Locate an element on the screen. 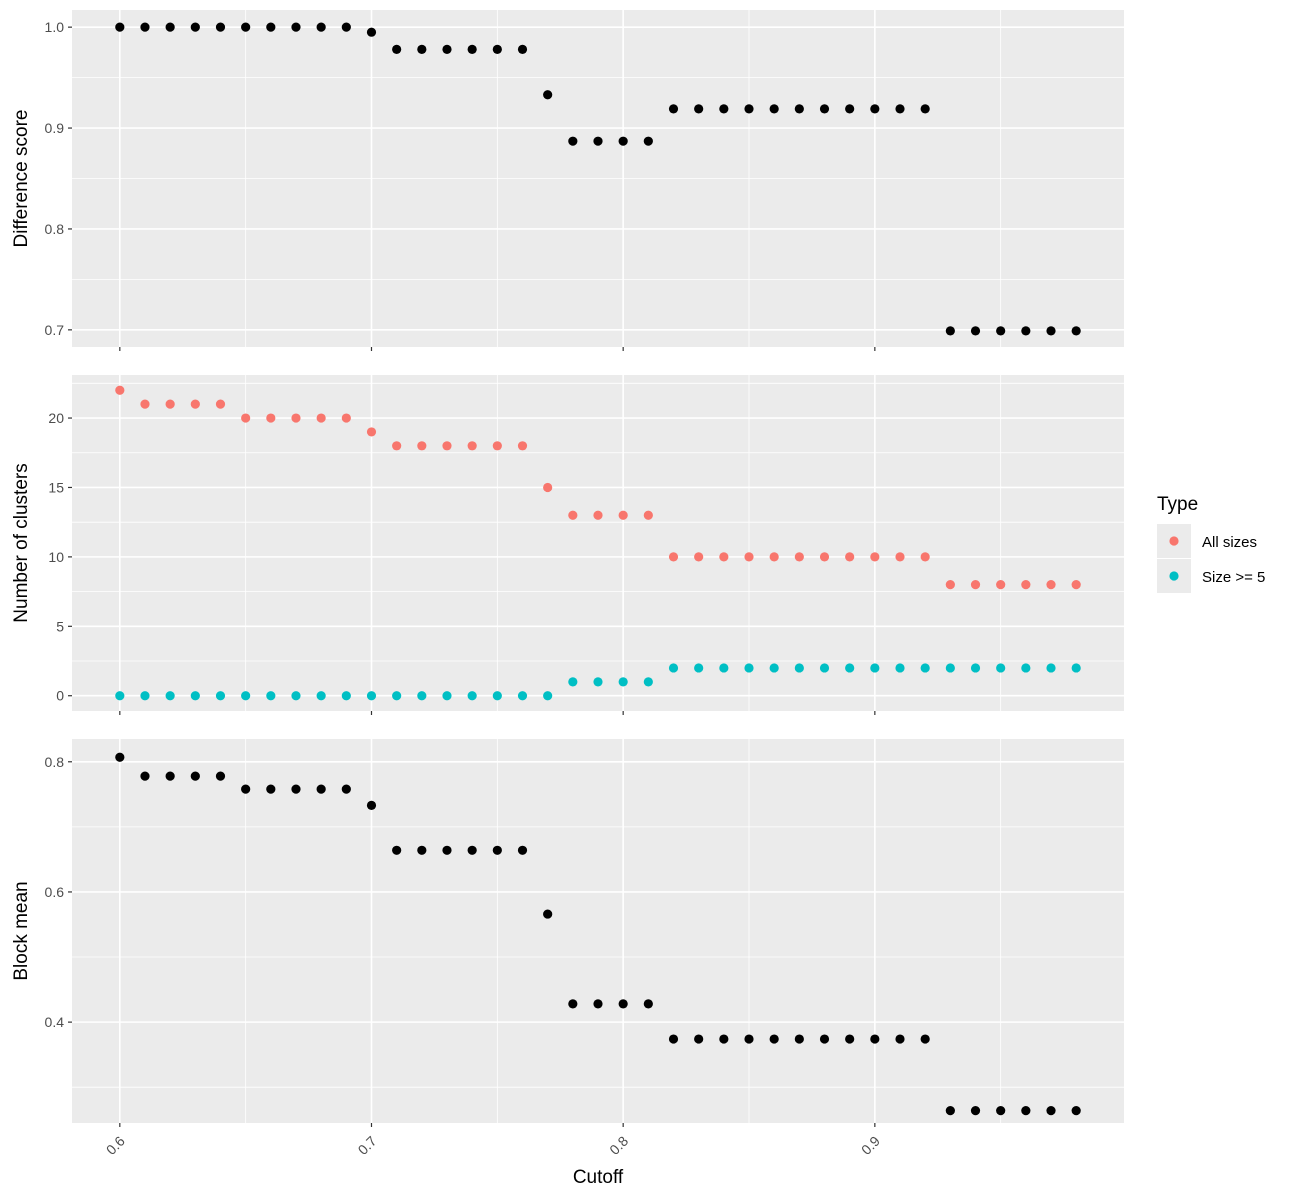  y-axis-title: Block mean is located at coordinates (21, 930).